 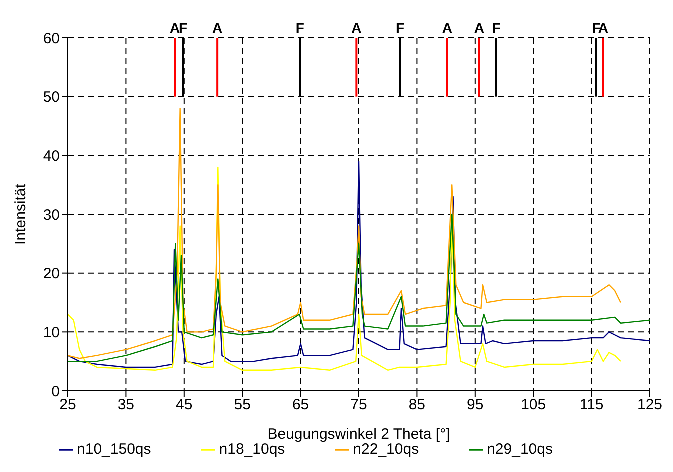 What do you see at coordinates (359, 434) in the screenshot?
I see `x-axis-title: Beugungswinkel 2 Theta [°]` at bounding box center [359, 434].